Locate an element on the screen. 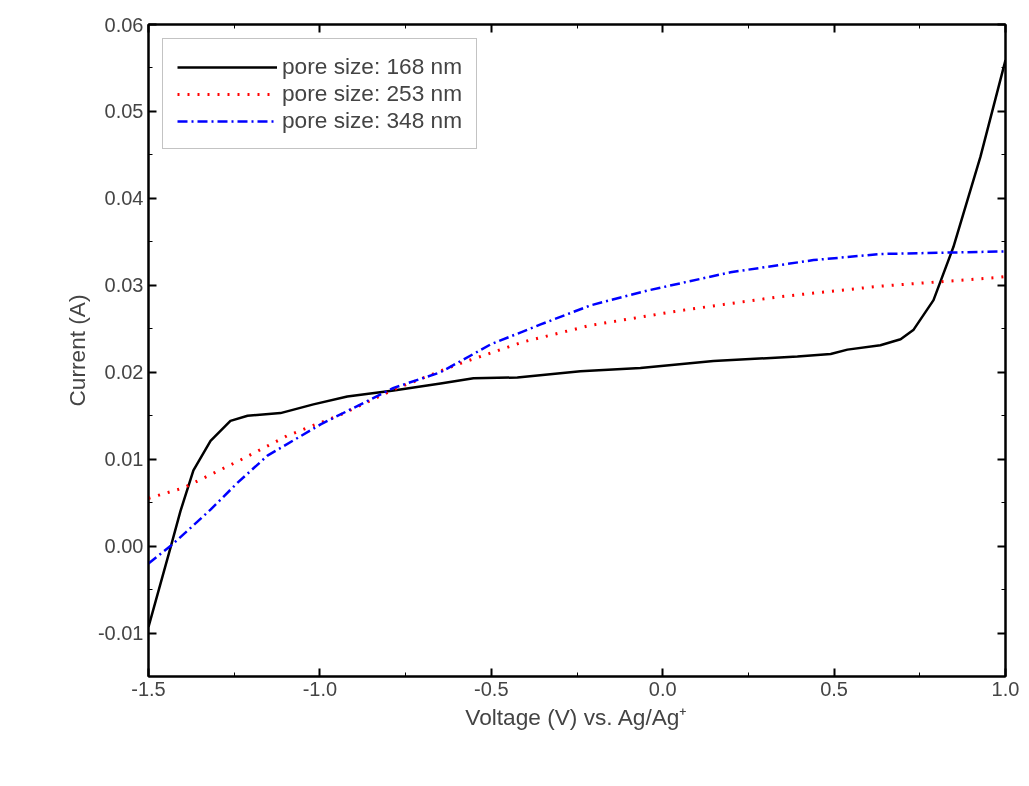 The width and height of the screenshot is (1029, 786). y-tick-label: 0.00 is located at coordinates (124, 546).